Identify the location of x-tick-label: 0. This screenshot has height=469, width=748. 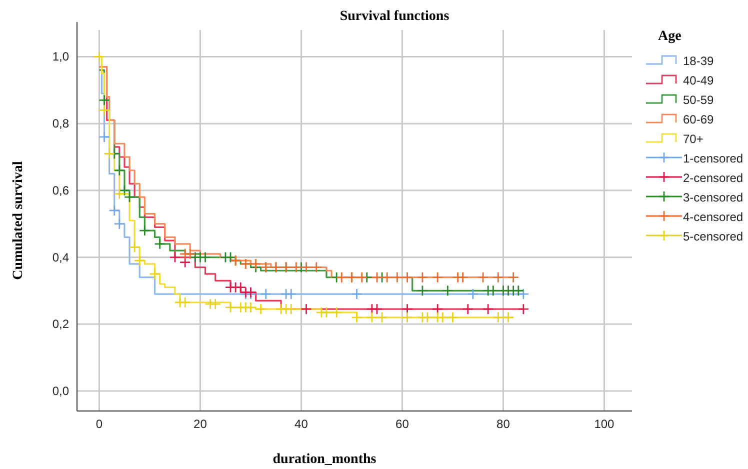
(99, 424).